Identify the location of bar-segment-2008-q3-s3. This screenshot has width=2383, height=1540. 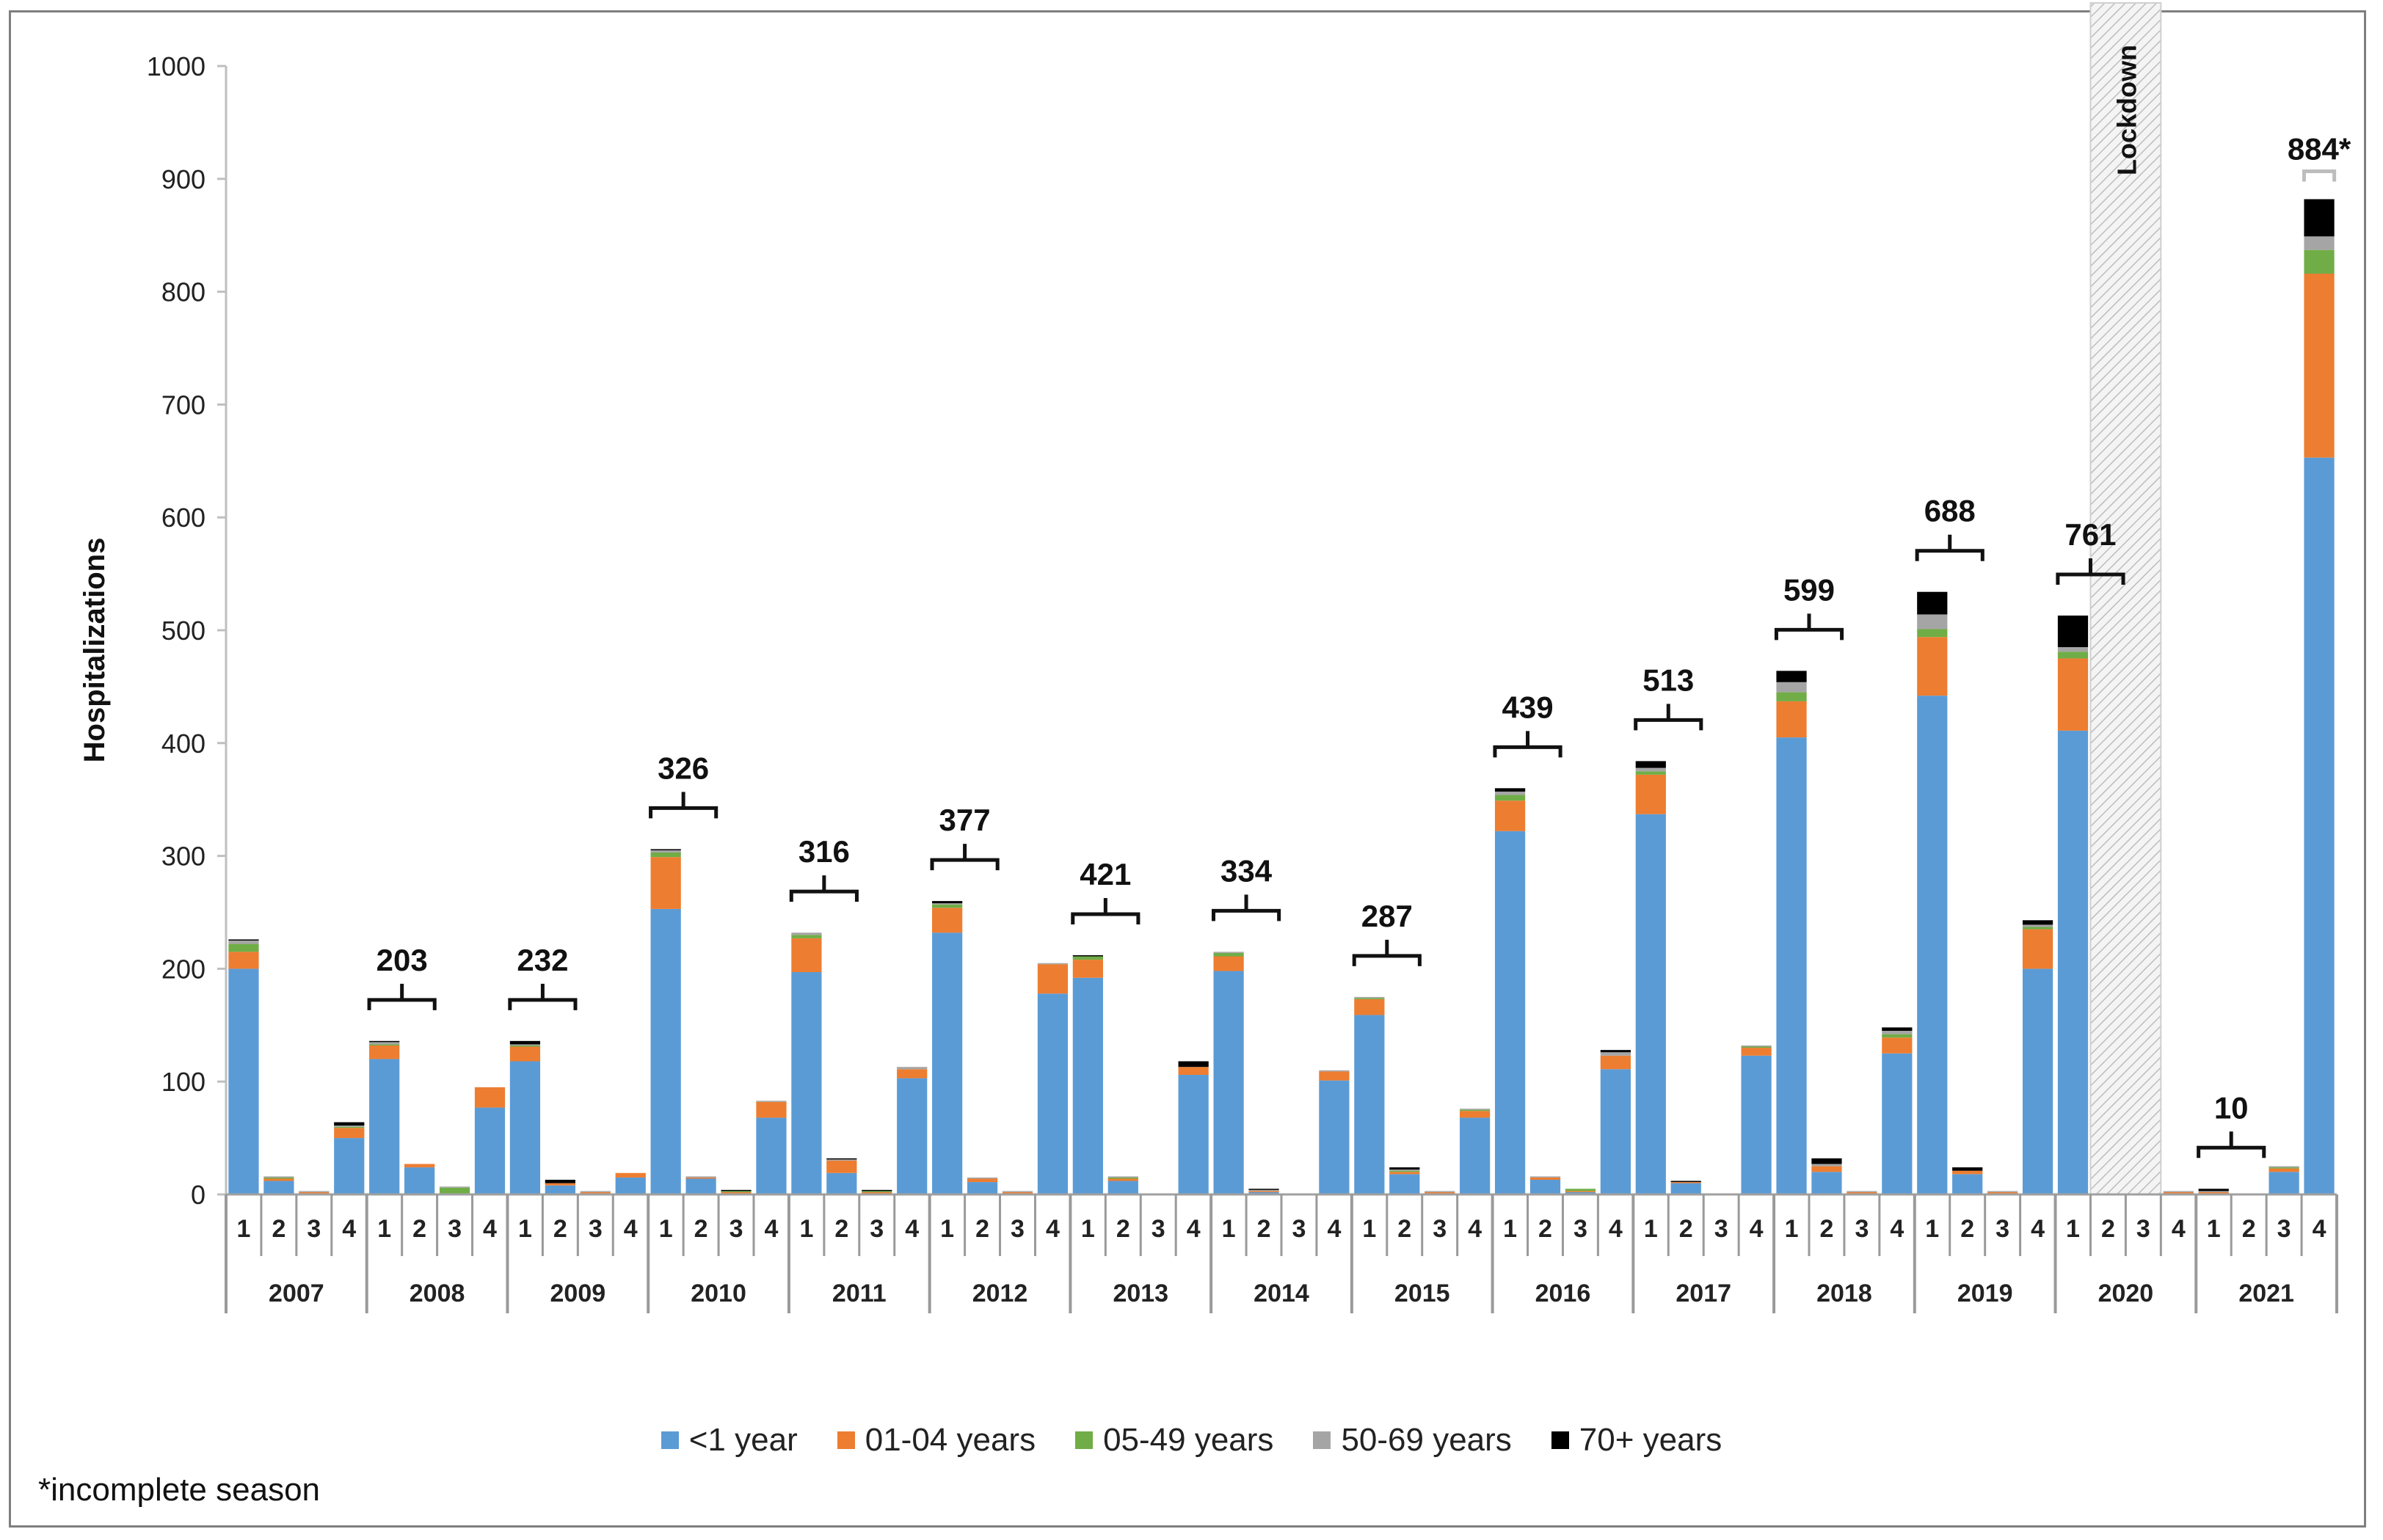
(455, 1187).